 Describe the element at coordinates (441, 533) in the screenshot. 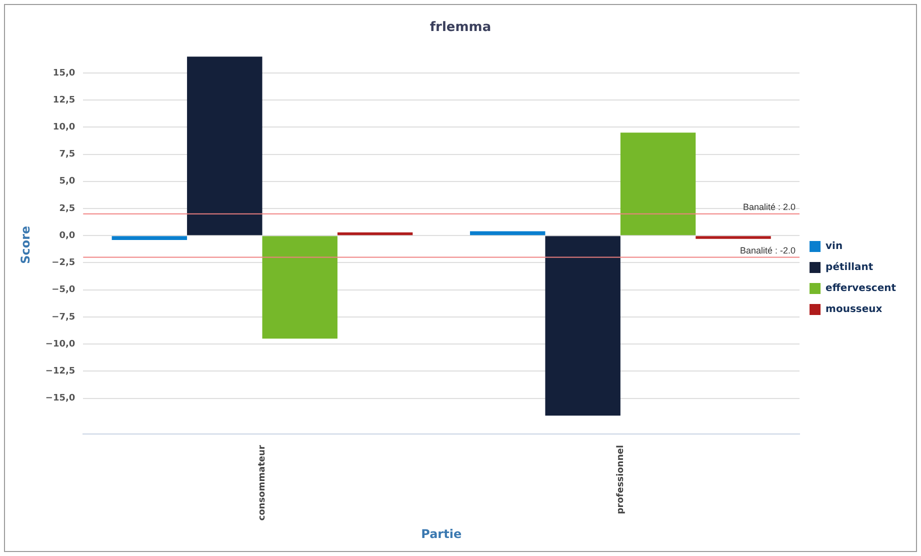

I see `x-axis-title: Partie` at that location.